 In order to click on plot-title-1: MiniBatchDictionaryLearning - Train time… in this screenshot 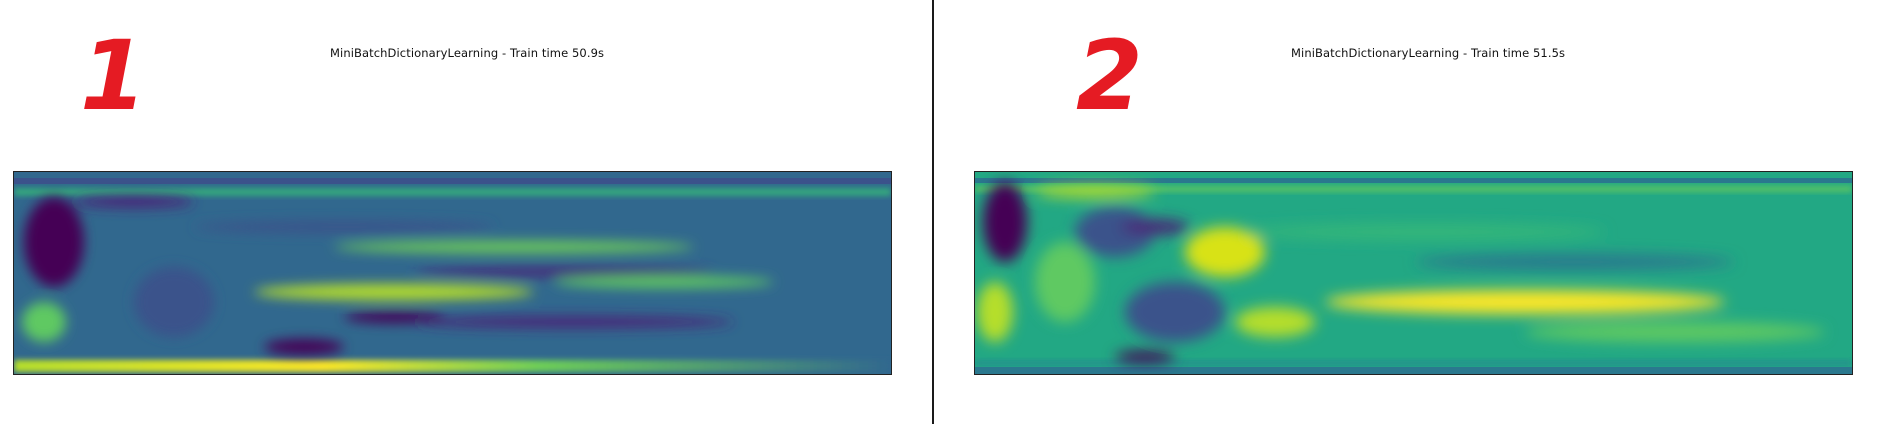, I will do `click(467, 53)`.